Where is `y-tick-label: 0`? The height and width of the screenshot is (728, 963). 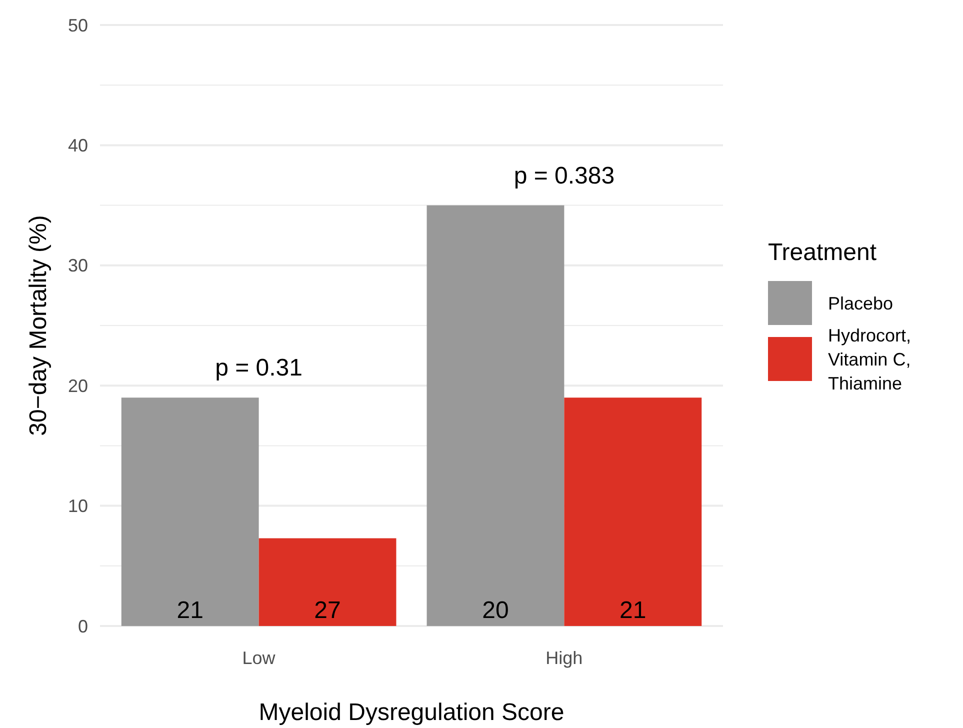
y-tick-label: 0 is located at coordinates (83, 626).